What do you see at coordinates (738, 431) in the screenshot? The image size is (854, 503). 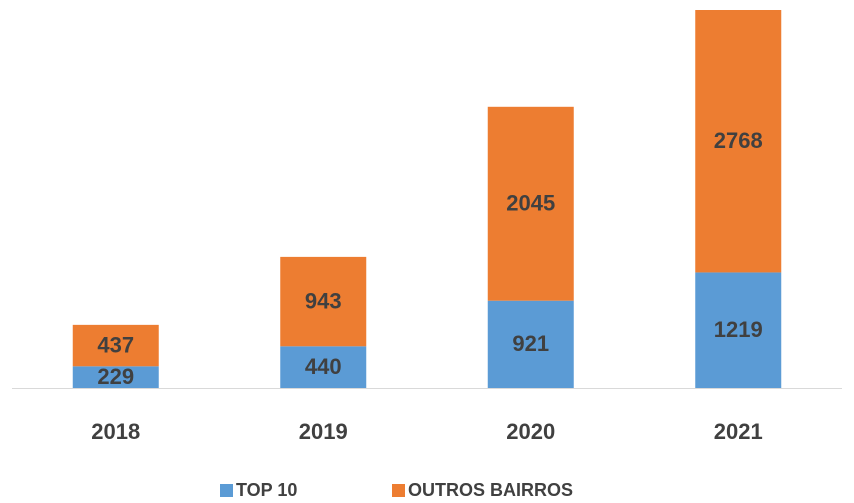 I see `x-tick-label: 2021` at bounding box center [738, 431].